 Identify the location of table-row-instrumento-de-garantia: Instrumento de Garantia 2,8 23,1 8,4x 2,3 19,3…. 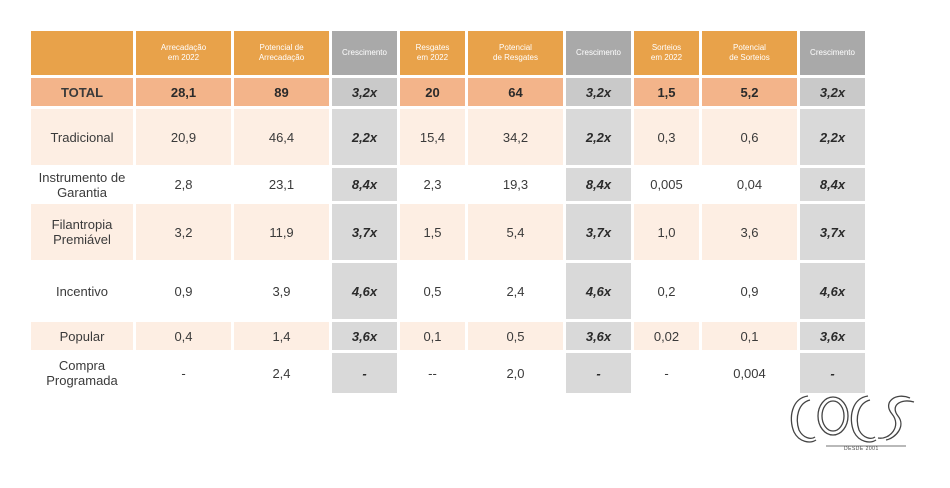
(448, 184).